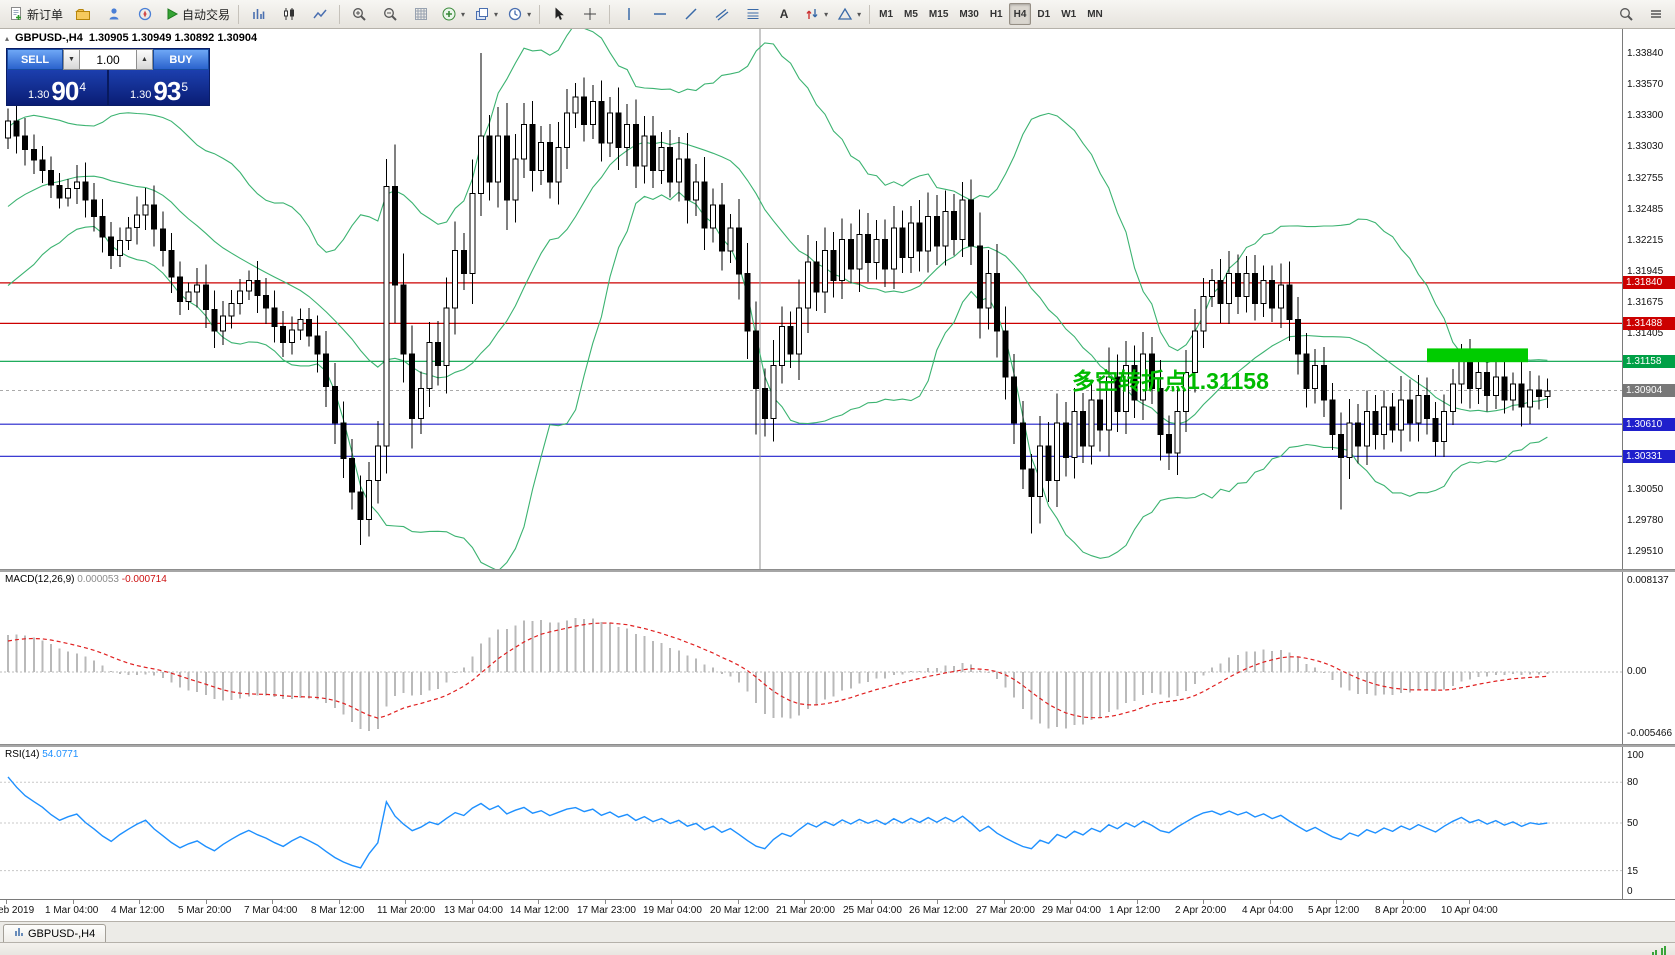 This screenshot has width=1675, height=955. I want to click on rsi-tick-label: 50, so click(1633, 823).